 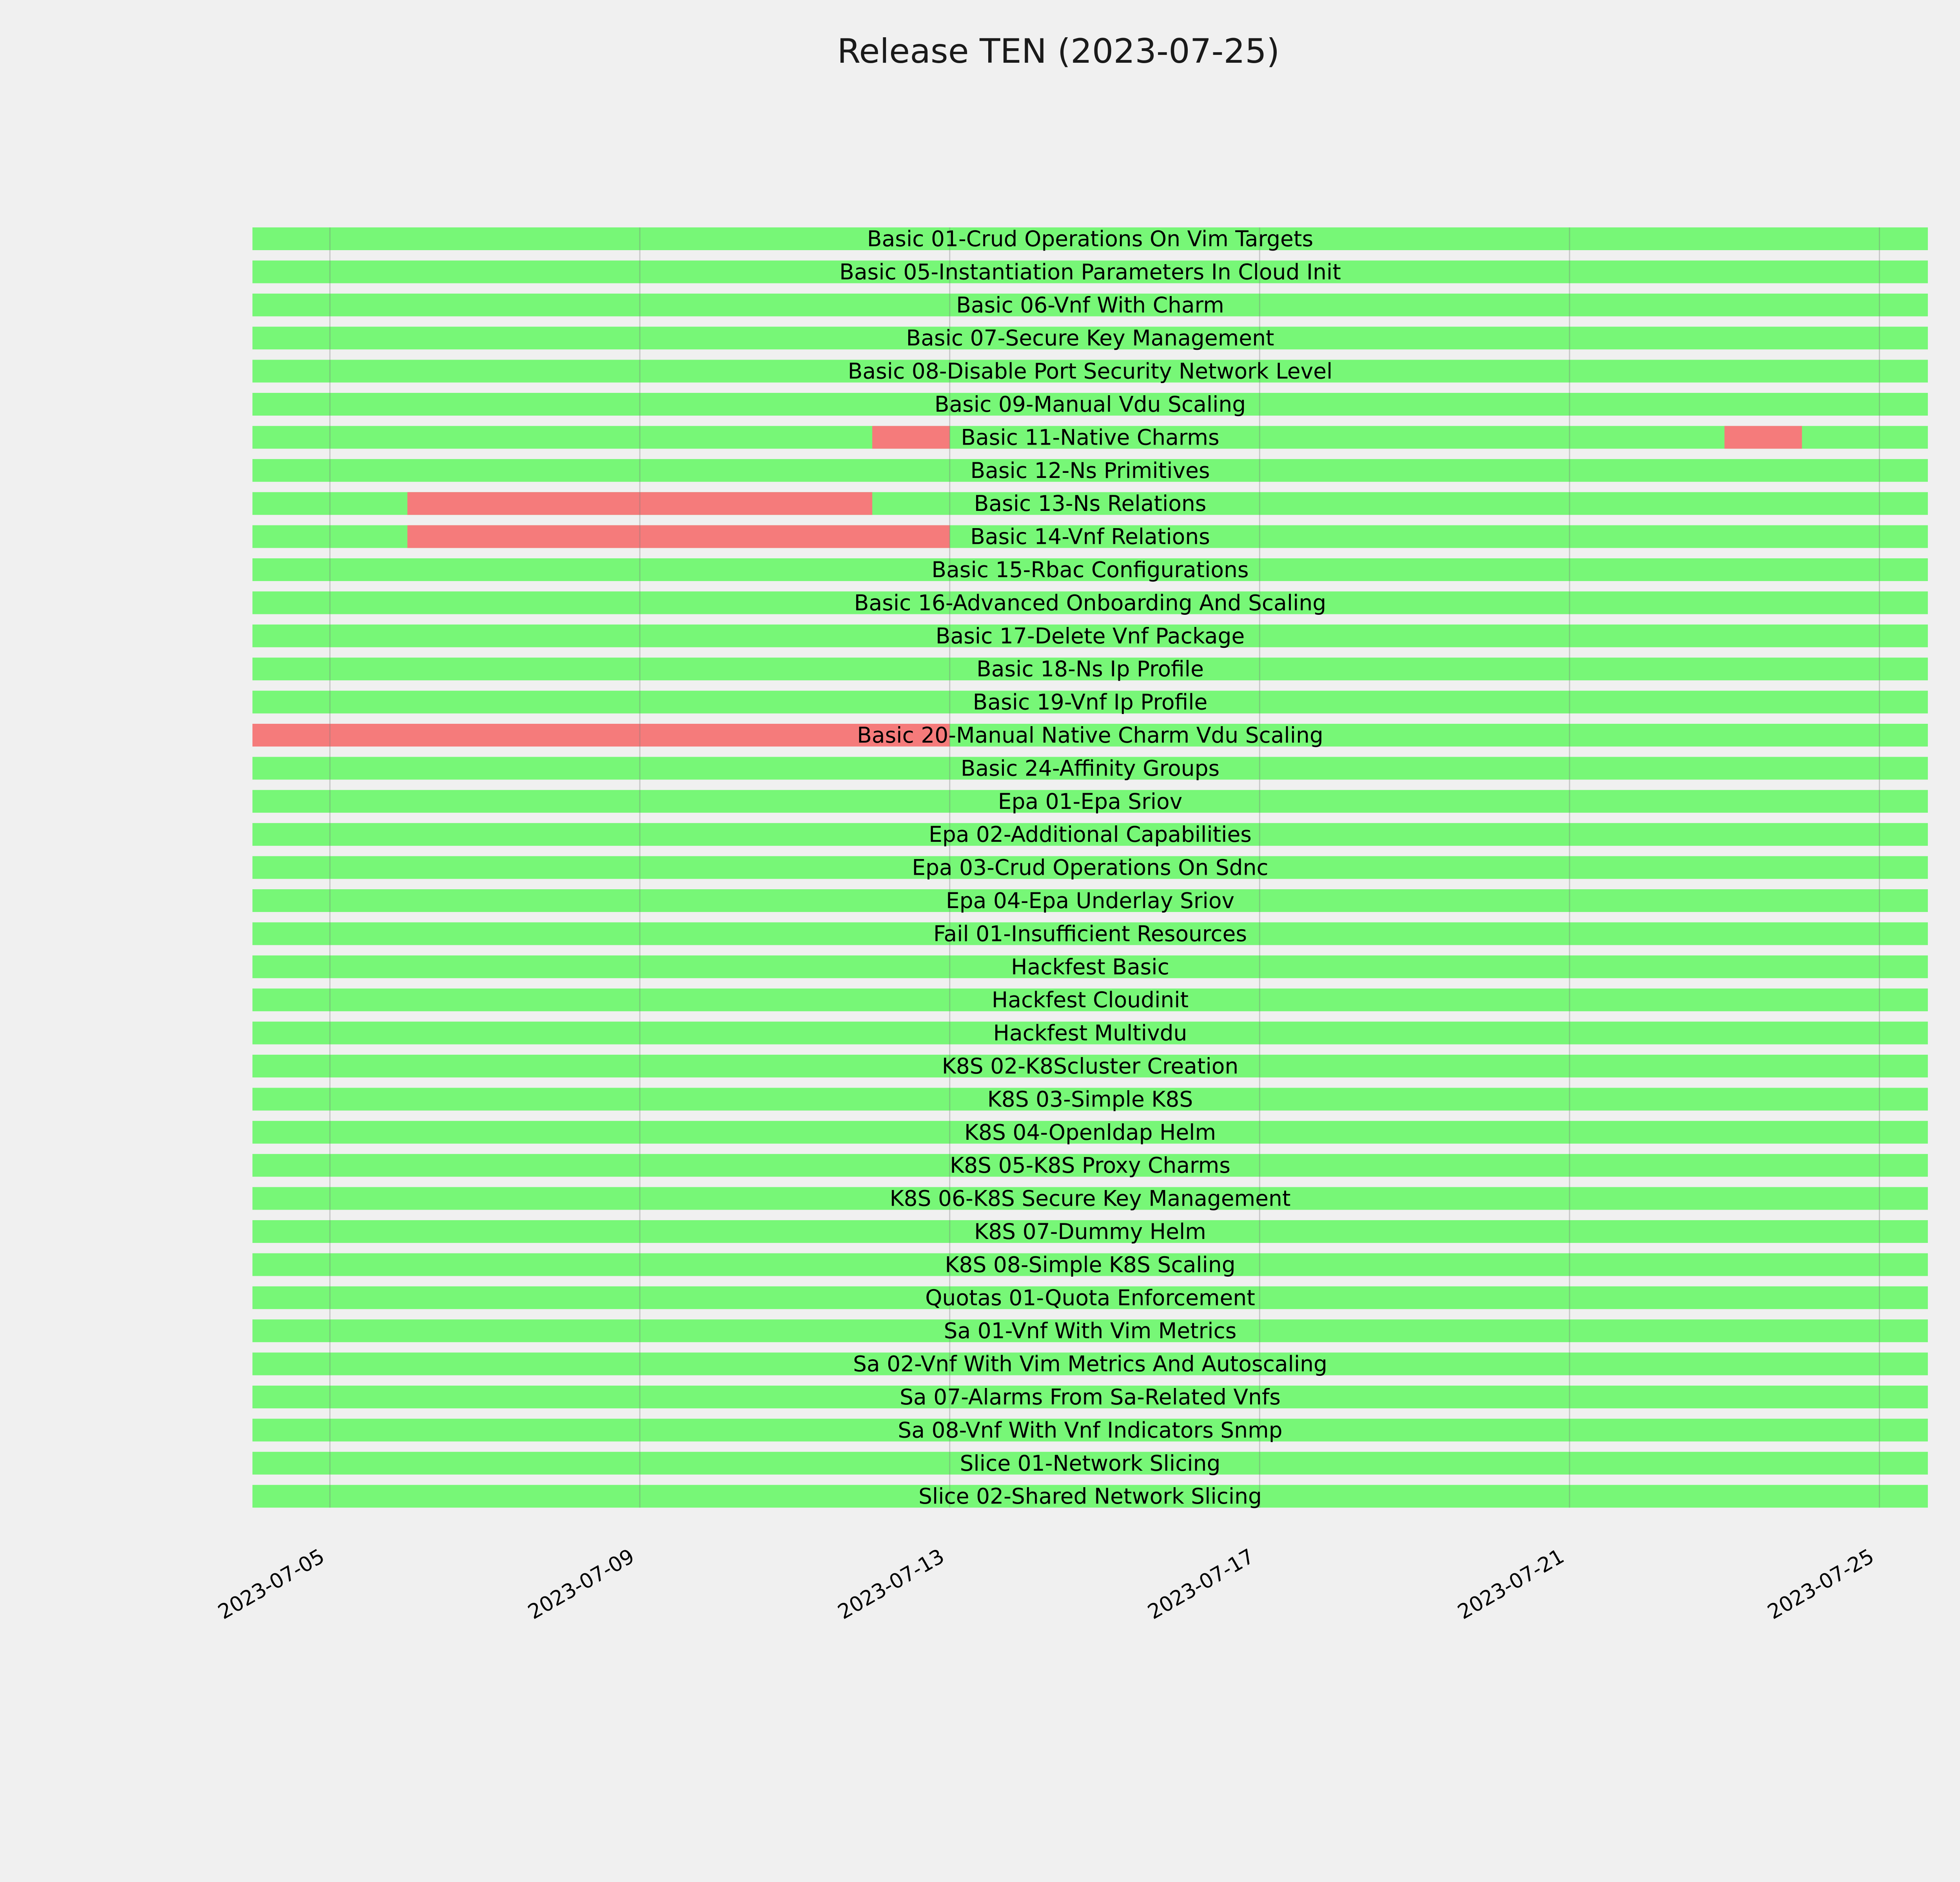 I want to click on x-tick-label: 2023-07-09, so click(x=581, y=1584).